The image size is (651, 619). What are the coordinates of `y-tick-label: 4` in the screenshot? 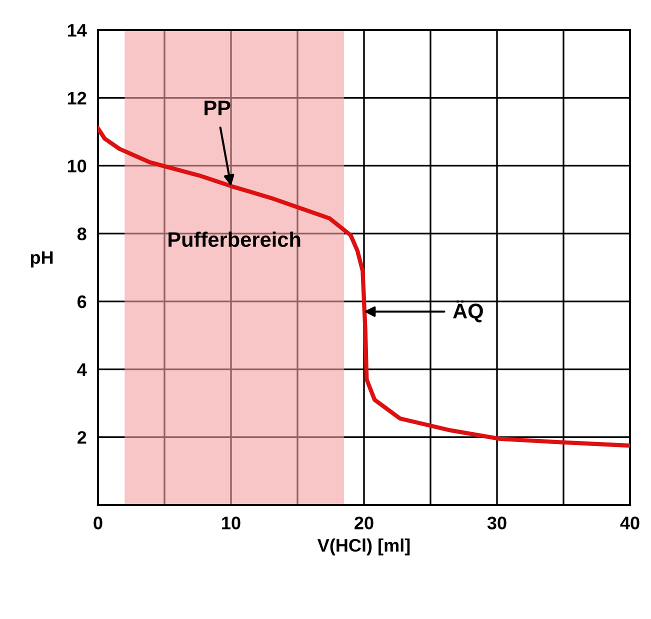 It's located at (82, 369).